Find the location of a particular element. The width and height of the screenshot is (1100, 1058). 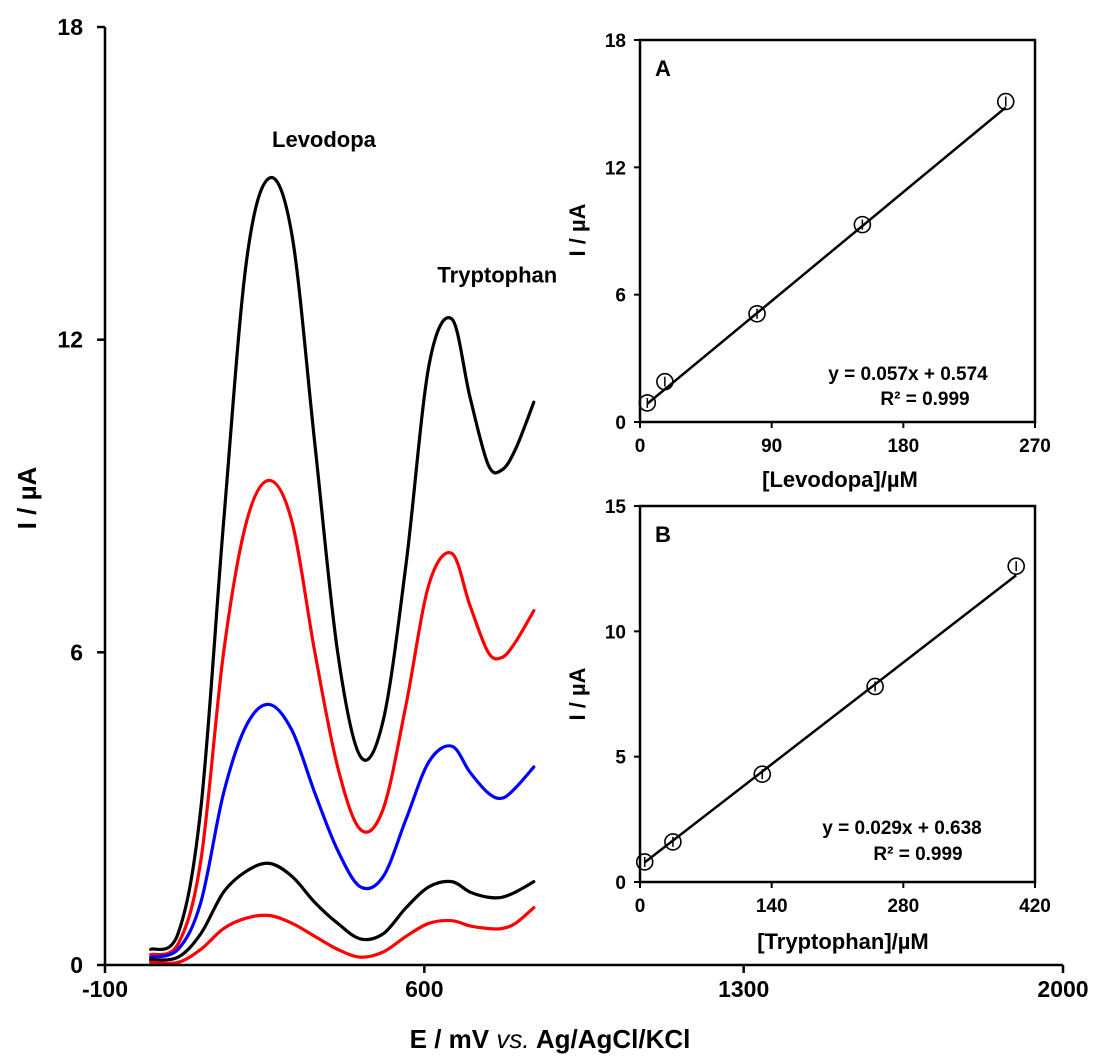

x-title-italic: vs. is located at coordinates (512, 1039).